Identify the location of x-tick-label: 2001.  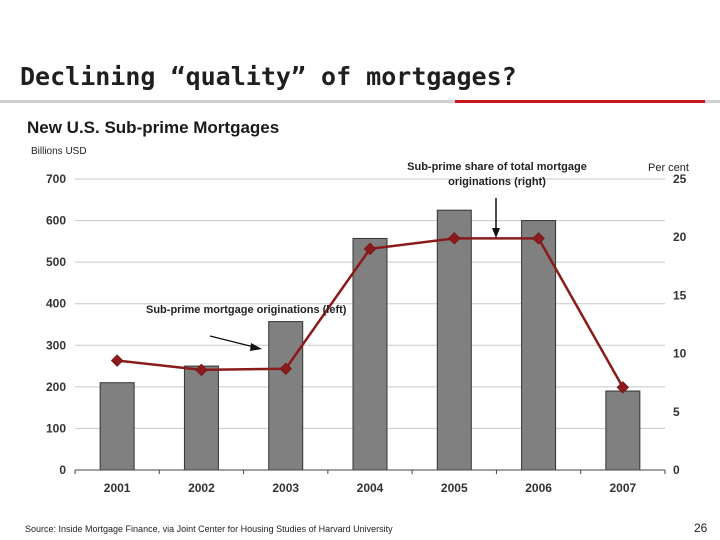
(117, 488).